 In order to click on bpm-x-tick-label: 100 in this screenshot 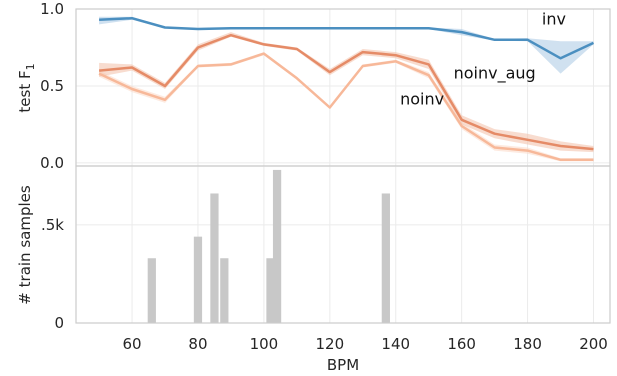, I will do `click(264, 344)`.